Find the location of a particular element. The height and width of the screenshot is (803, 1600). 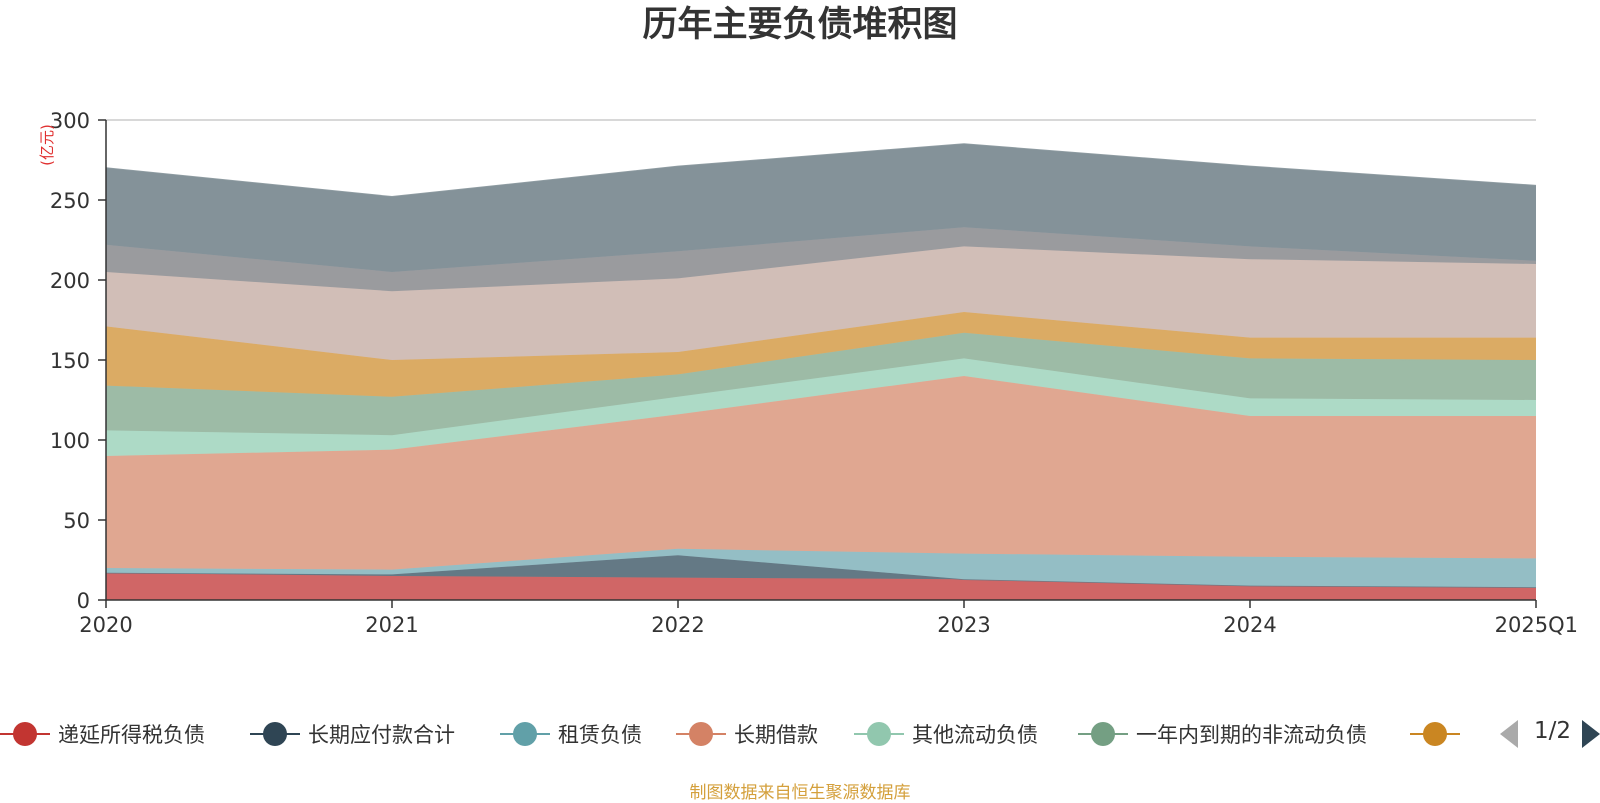

y-axis-unit-label: (亿元) is located at coordinates (47, 145).